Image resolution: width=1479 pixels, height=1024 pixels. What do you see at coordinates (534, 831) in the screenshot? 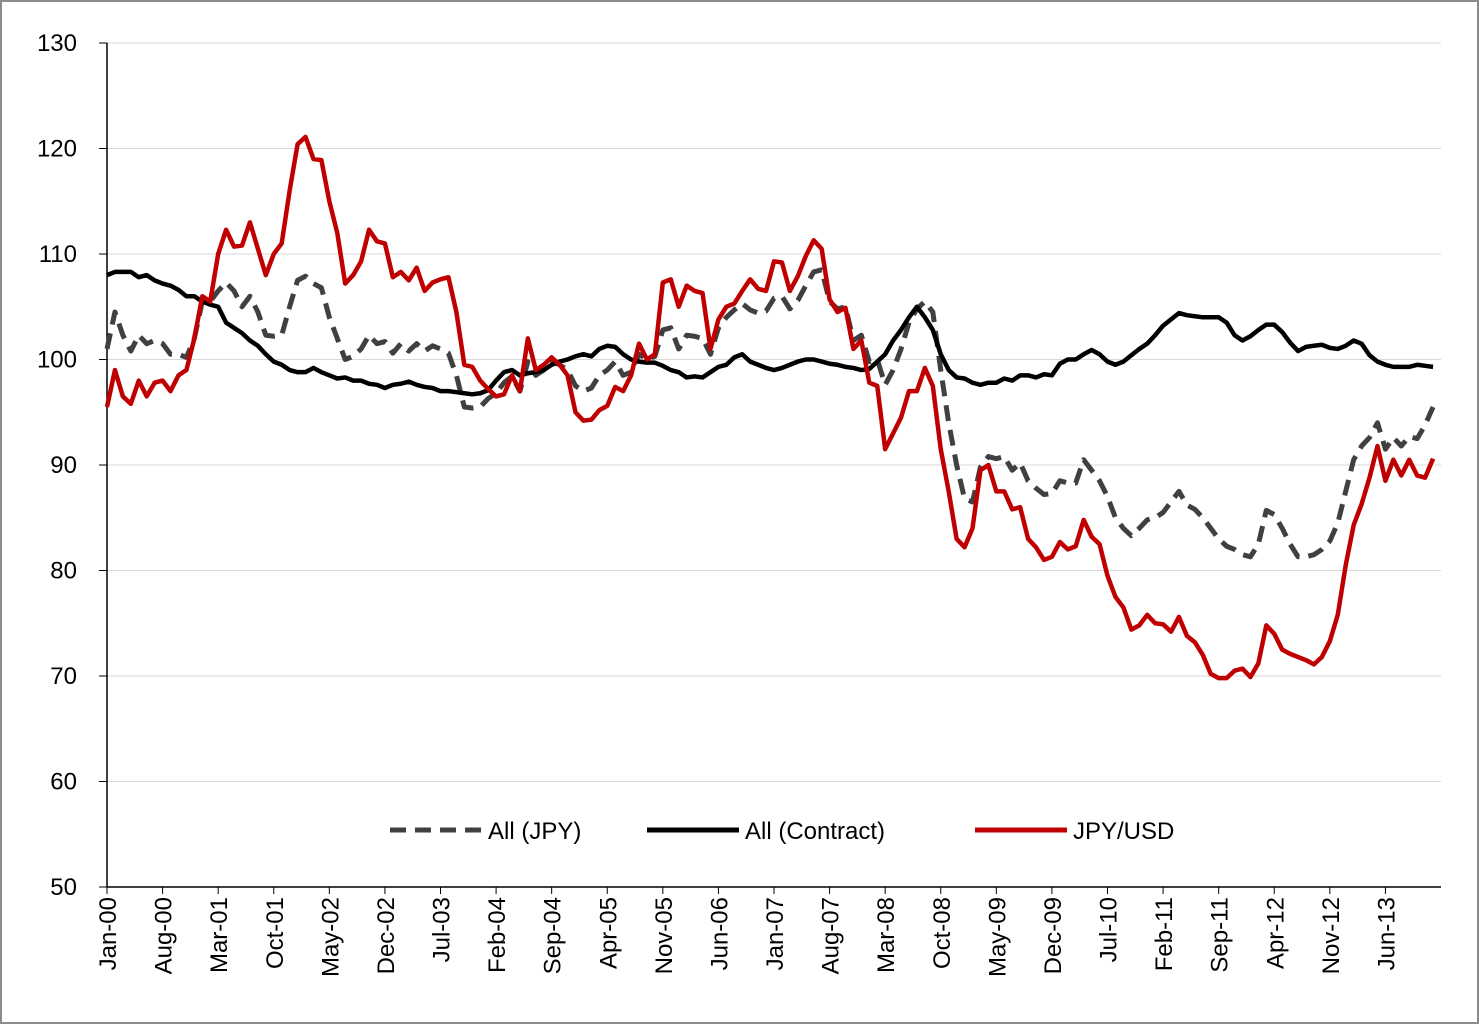
I see `legend-label: All (JPY)` at bounding box center [534, 831].